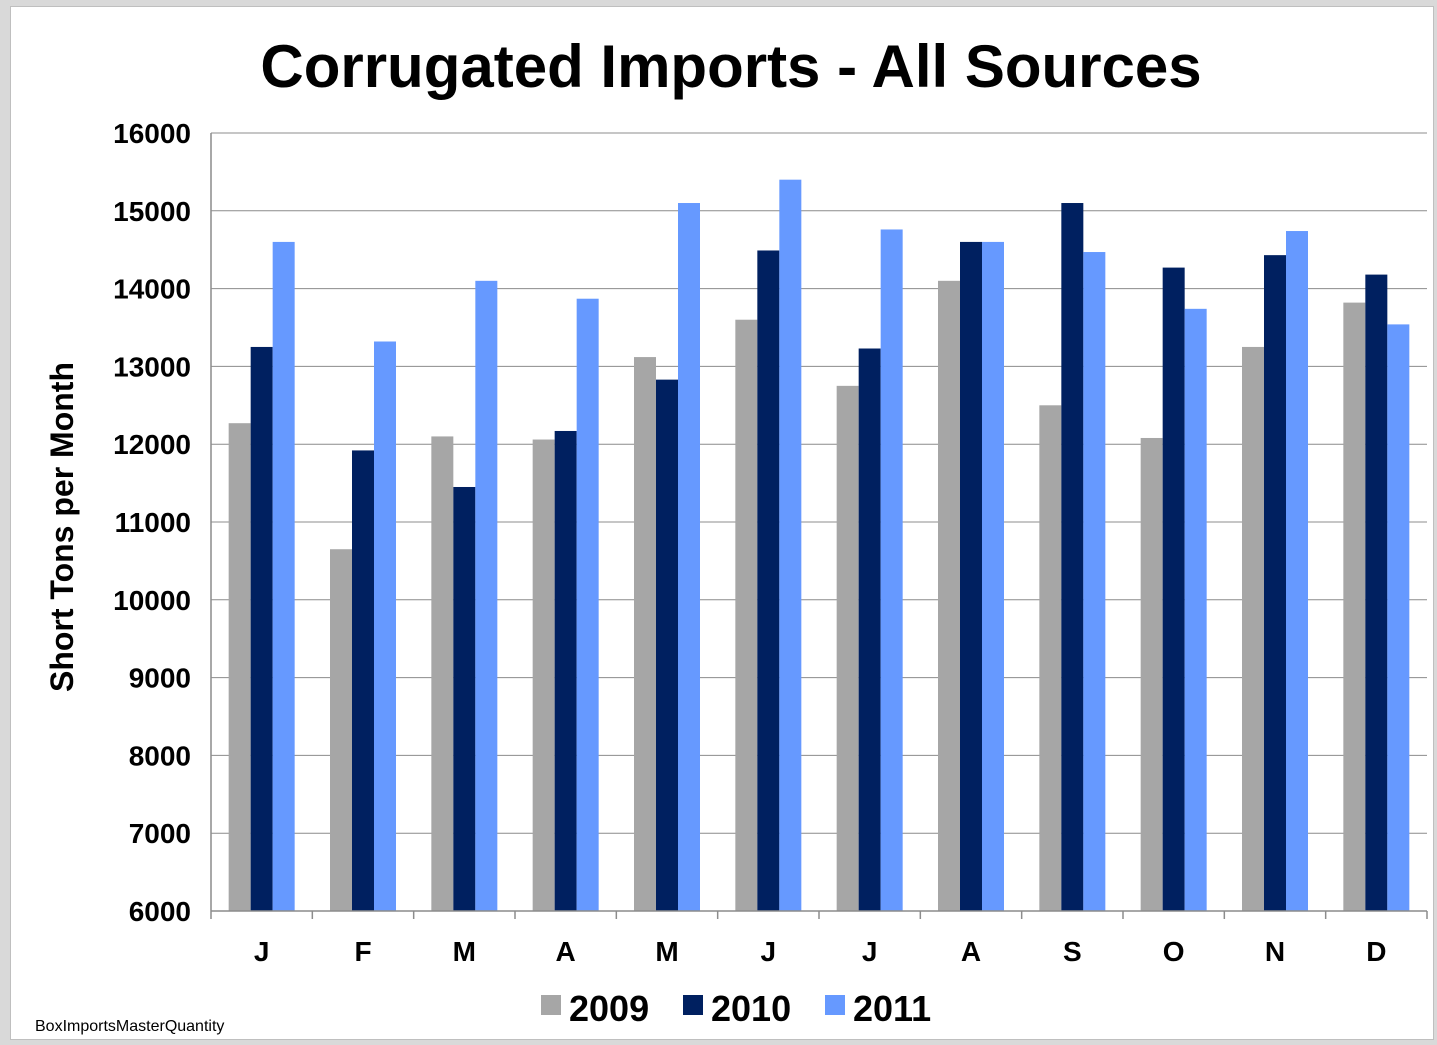 The width and height of the screenshot is (1437, 1045). I want to click on x-tick-label: D, so click(1376, 951).